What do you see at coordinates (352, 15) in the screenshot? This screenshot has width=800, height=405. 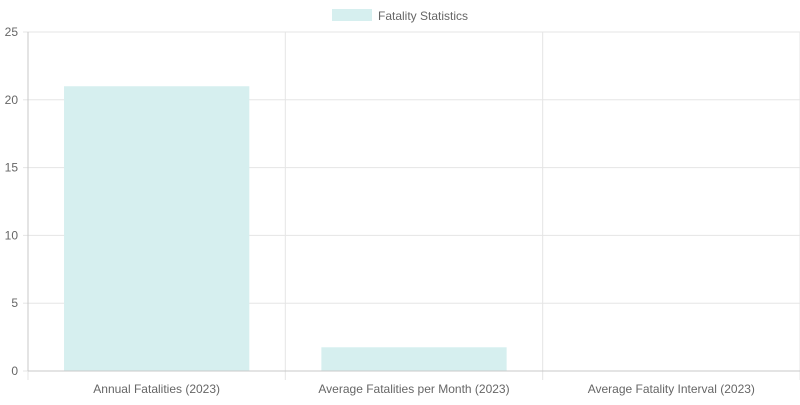 I see `legend-swatch` at bounding box center [352, 15].